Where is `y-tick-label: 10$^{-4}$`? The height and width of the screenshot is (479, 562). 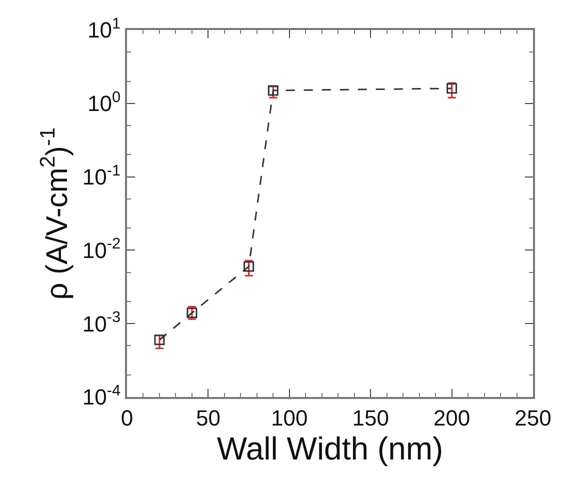 y-tick-label: 10$^{-4}$ is located at coordinates (102, 396).